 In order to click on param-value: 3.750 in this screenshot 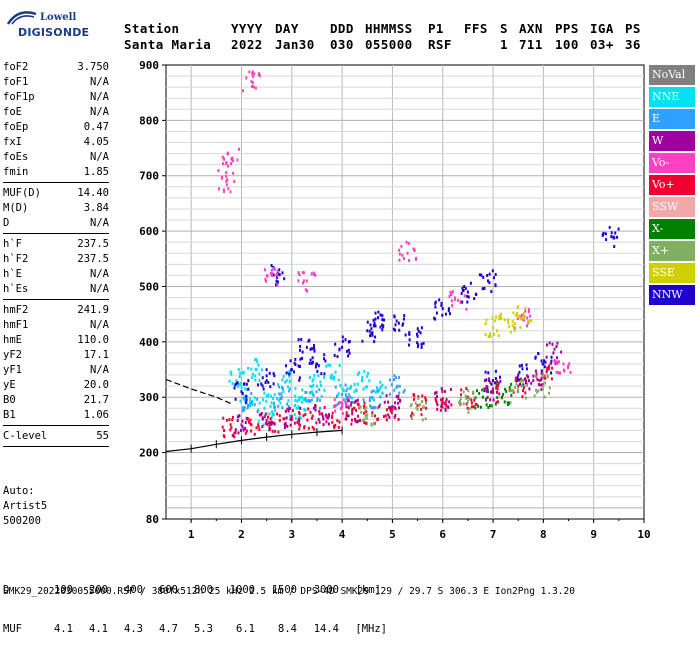, I will do `click(93, 67)`.